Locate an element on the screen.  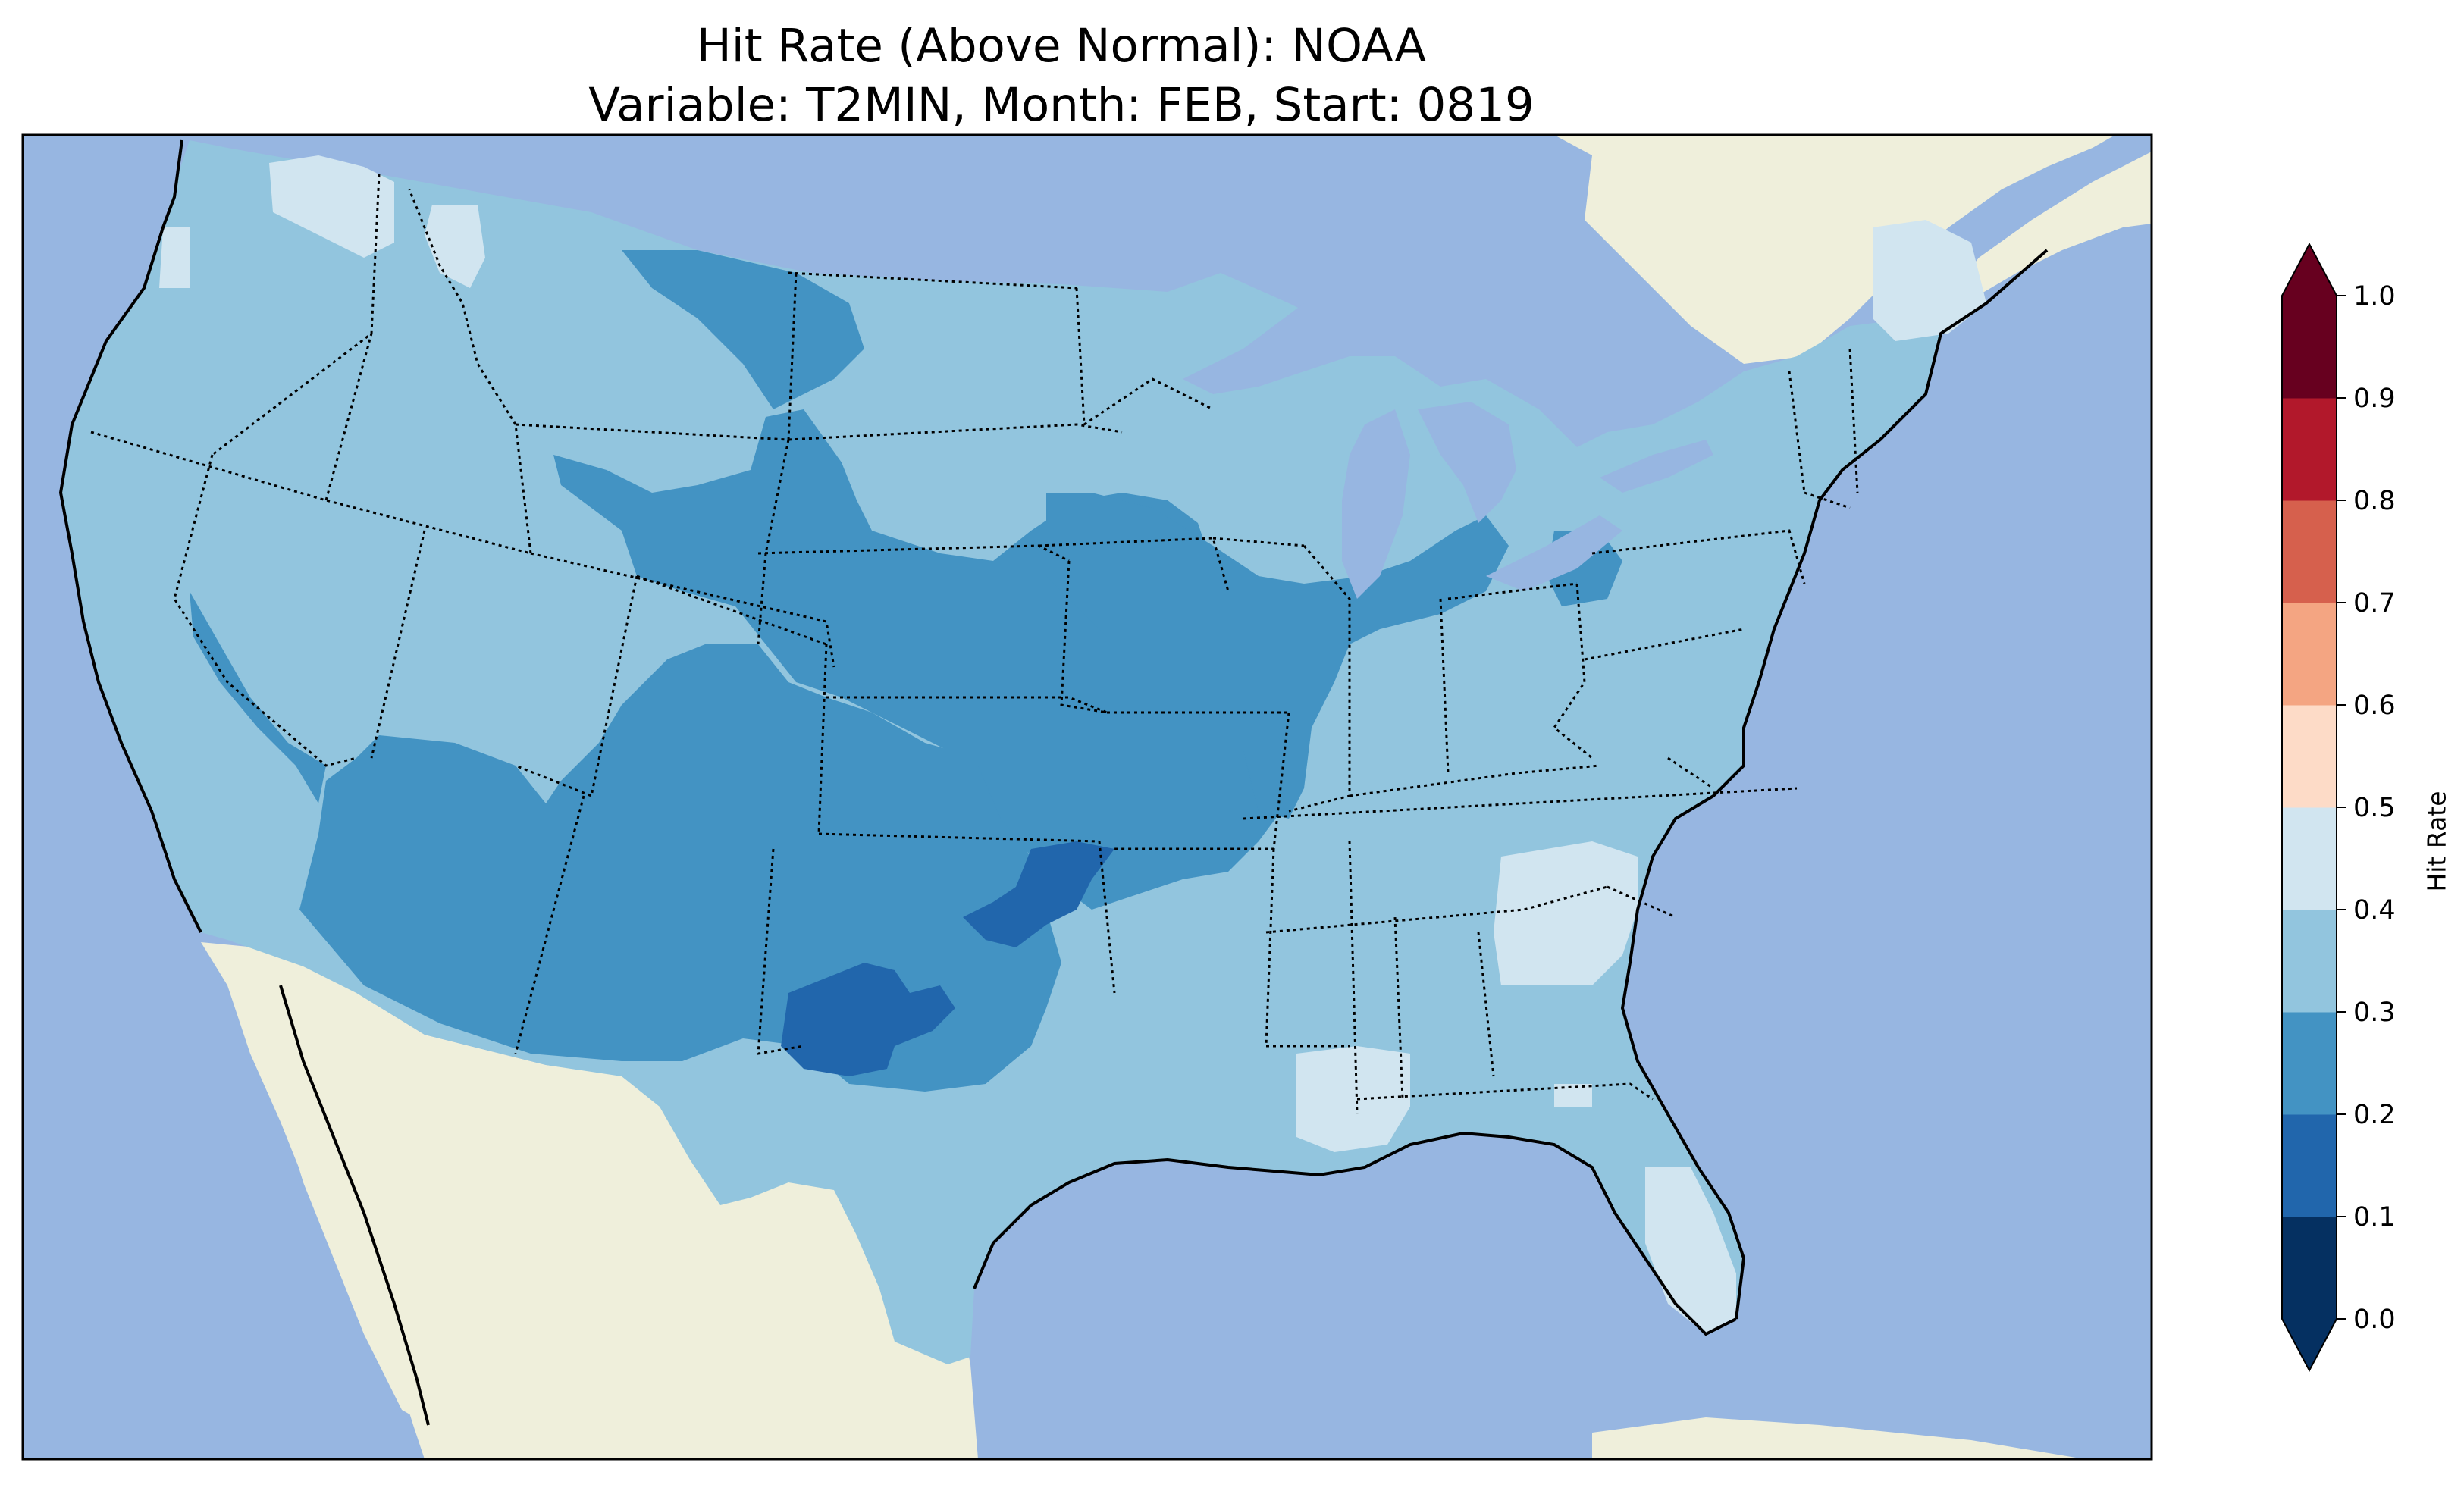
colorbar-tick-label: 0.7 is located at coordinates (2374, 603).